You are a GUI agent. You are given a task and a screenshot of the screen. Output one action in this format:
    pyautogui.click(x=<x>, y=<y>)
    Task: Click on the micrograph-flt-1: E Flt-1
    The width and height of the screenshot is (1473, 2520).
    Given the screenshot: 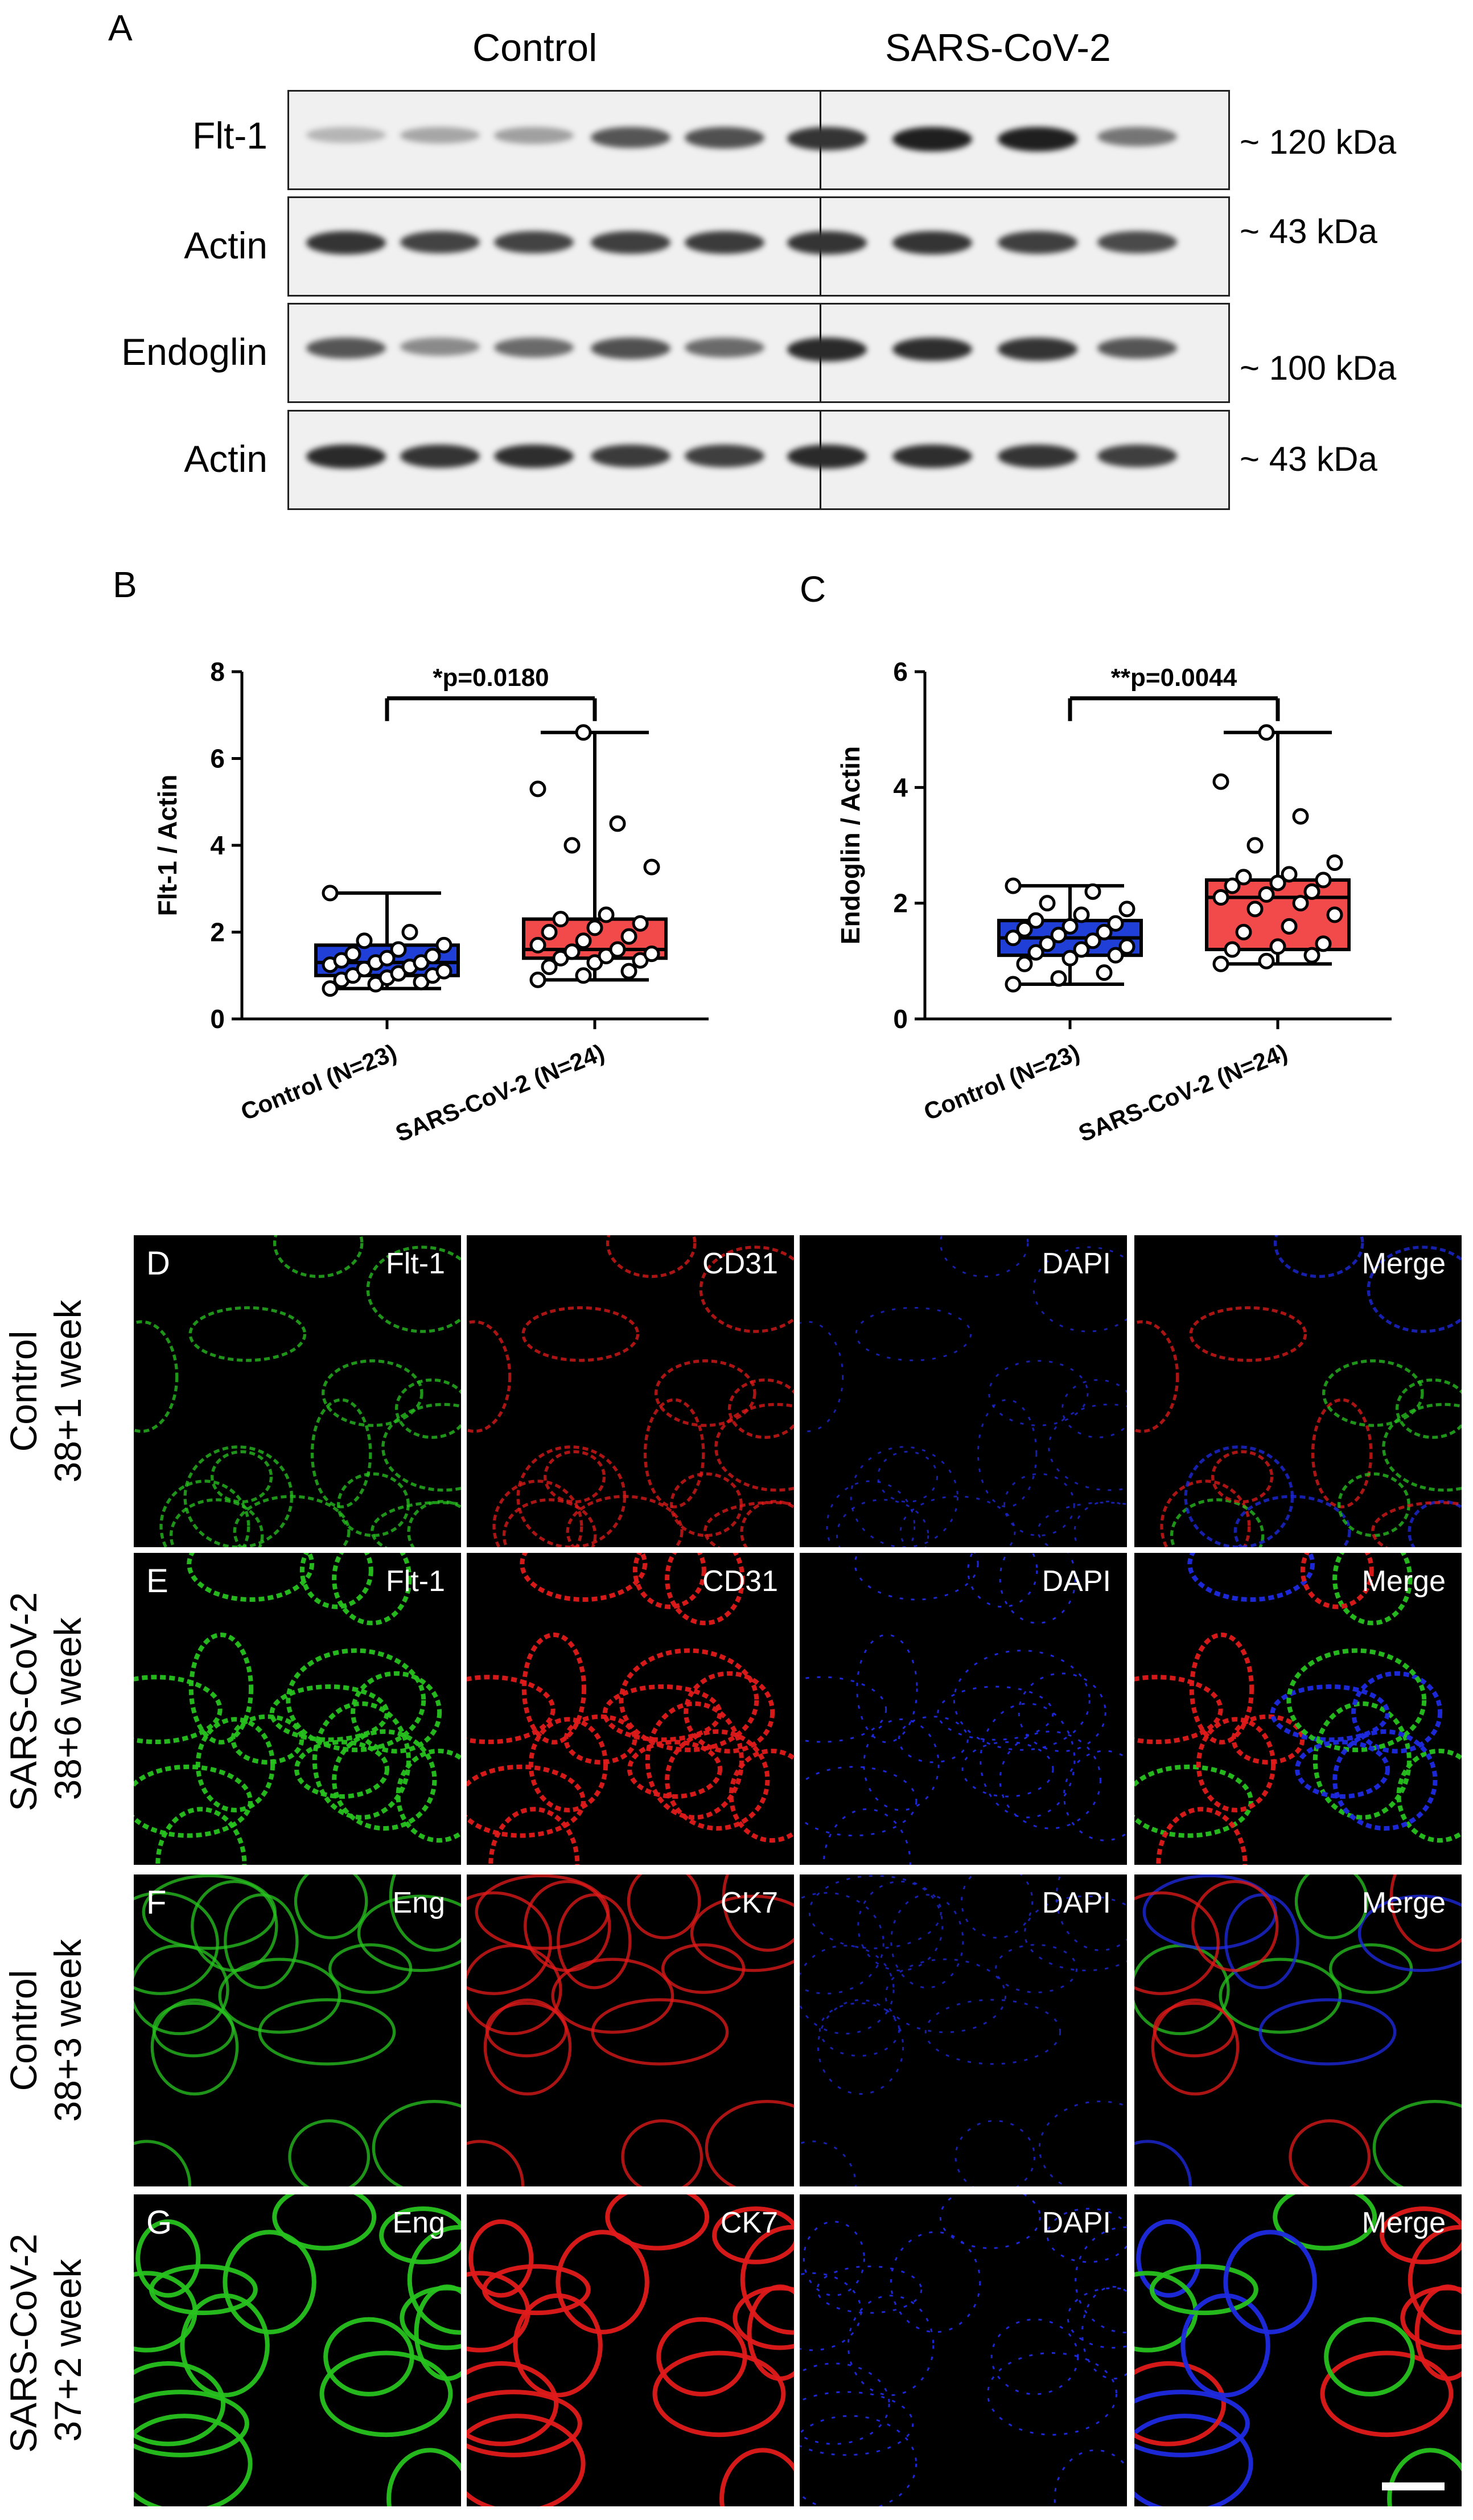 What is the action you would take?
    pyautogui.click(x=297, y=1709)
    